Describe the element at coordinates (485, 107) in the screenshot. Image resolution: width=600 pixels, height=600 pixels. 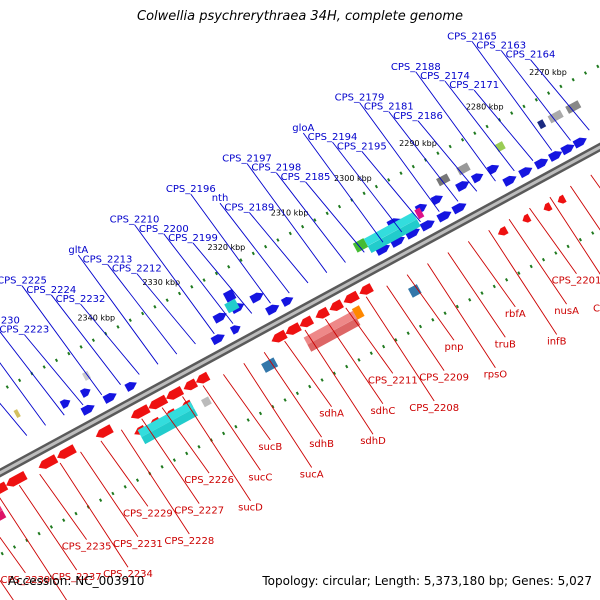
I see `kbp-tick-label: 2280 kbp` at that location.